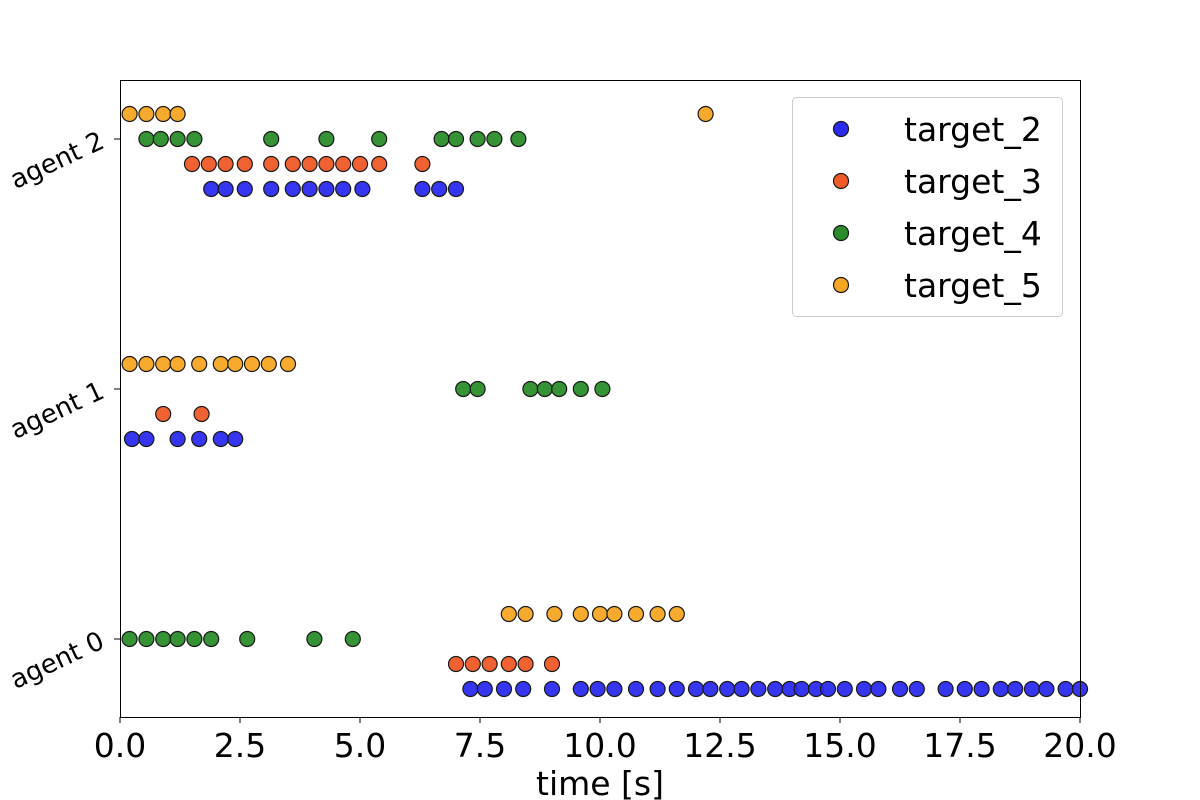  I want to click on x-tick-label: 10.0, so click(599, 745).